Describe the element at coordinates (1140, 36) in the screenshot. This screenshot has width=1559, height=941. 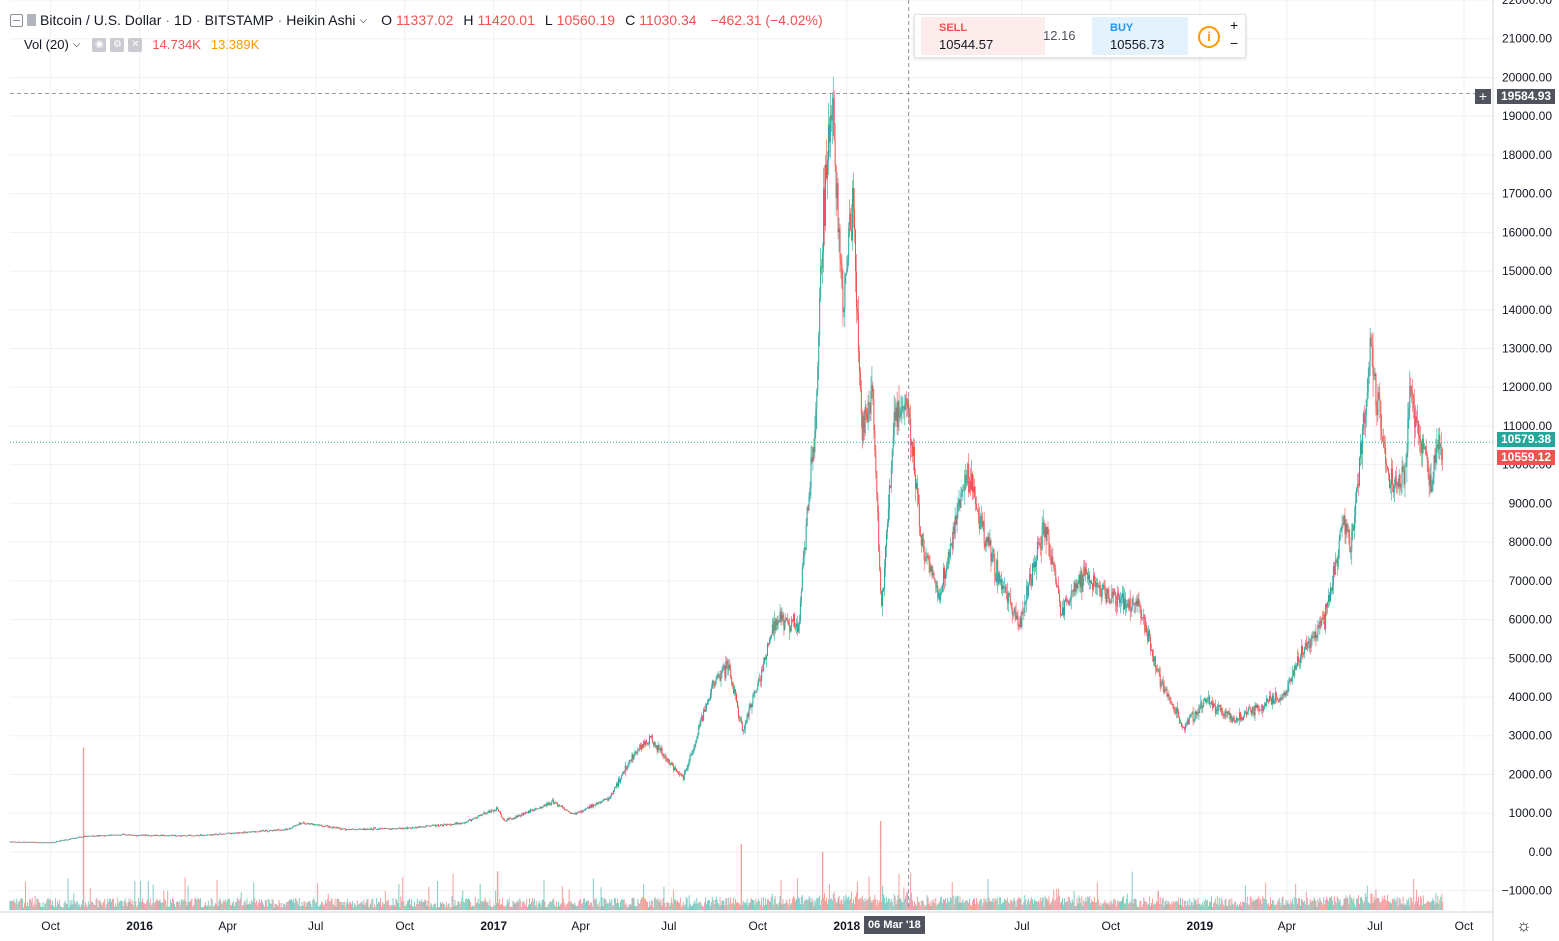
I see `buy-button: BUY 10556.73` at that location.